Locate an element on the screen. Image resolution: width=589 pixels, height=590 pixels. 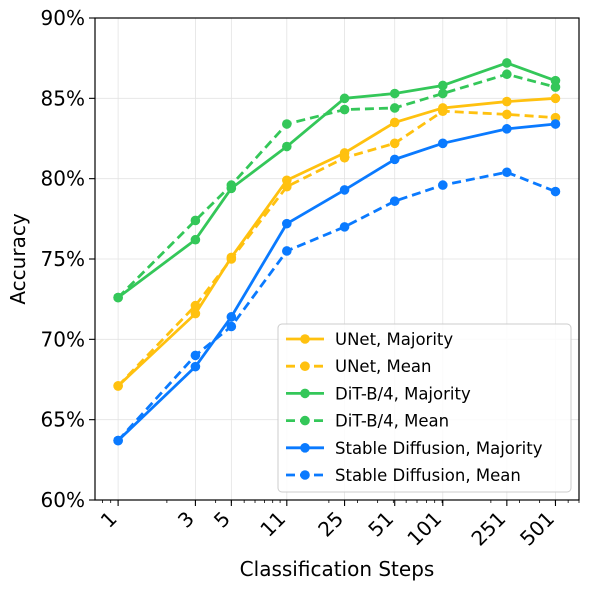
legend-label: DiT-B/4, Majority is located at coordinates (403, 393).